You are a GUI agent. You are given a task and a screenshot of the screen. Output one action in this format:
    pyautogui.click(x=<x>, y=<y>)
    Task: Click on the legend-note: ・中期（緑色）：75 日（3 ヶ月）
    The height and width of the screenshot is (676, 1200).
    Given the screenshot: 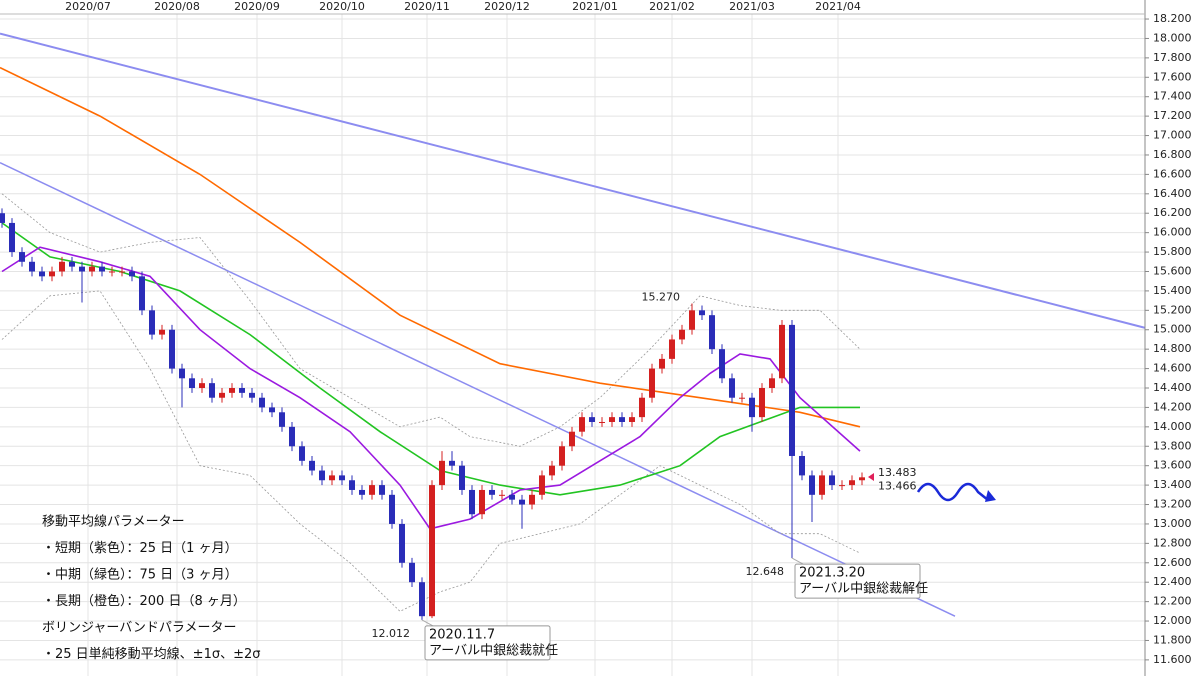 What is the action you would take?
    pyautogui.click(x=140, y=575)
    